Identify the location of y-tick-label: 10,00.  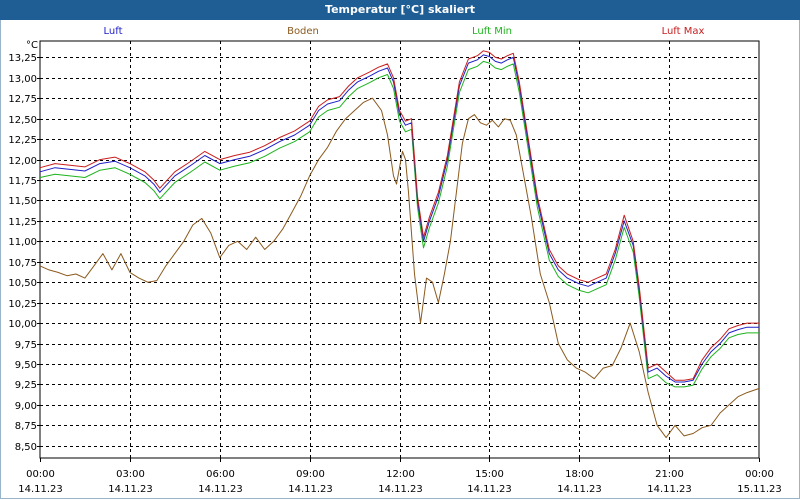
(22, 324).